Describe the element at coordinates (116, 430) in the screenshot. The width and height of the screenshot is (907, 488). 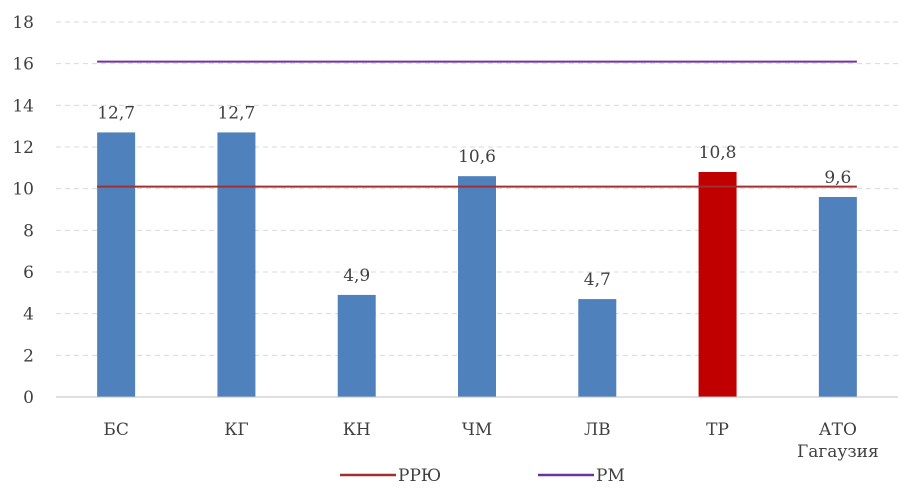
I see `x-tick-label: БС` at that location.